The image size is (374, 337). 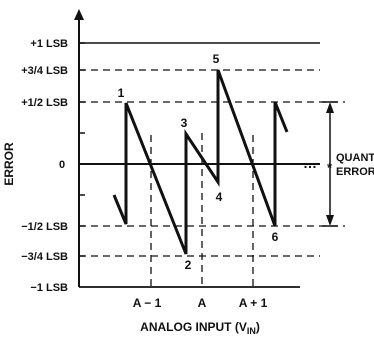 I want to click on x-tick-a-plus-1: A + 1, so click(x=253, y=303).